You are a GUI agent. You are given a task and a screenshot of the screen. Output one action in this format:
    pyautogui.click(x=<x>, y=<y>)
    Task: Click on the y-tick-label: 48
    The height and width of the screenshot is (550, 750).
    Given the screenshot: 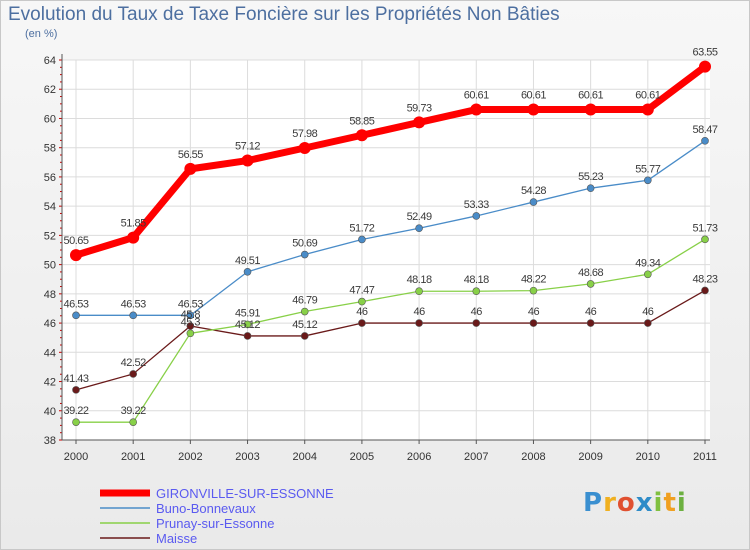 What is the action you would take?
    pyautogui.click(x=50, y=295)
    